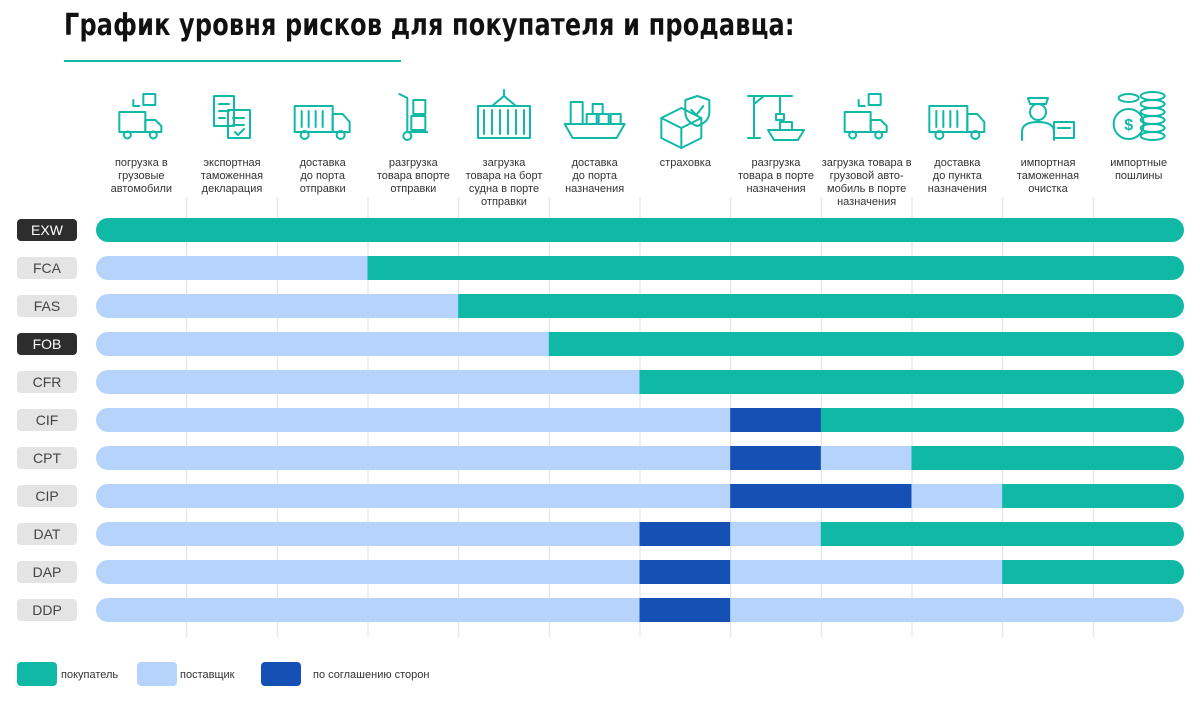 The width and height of the screenshot is (1200, 703). What do you see at coordinates (600, 420) in the screenshot?
I see `term-row: CIF` at bounding box center [600, 420].